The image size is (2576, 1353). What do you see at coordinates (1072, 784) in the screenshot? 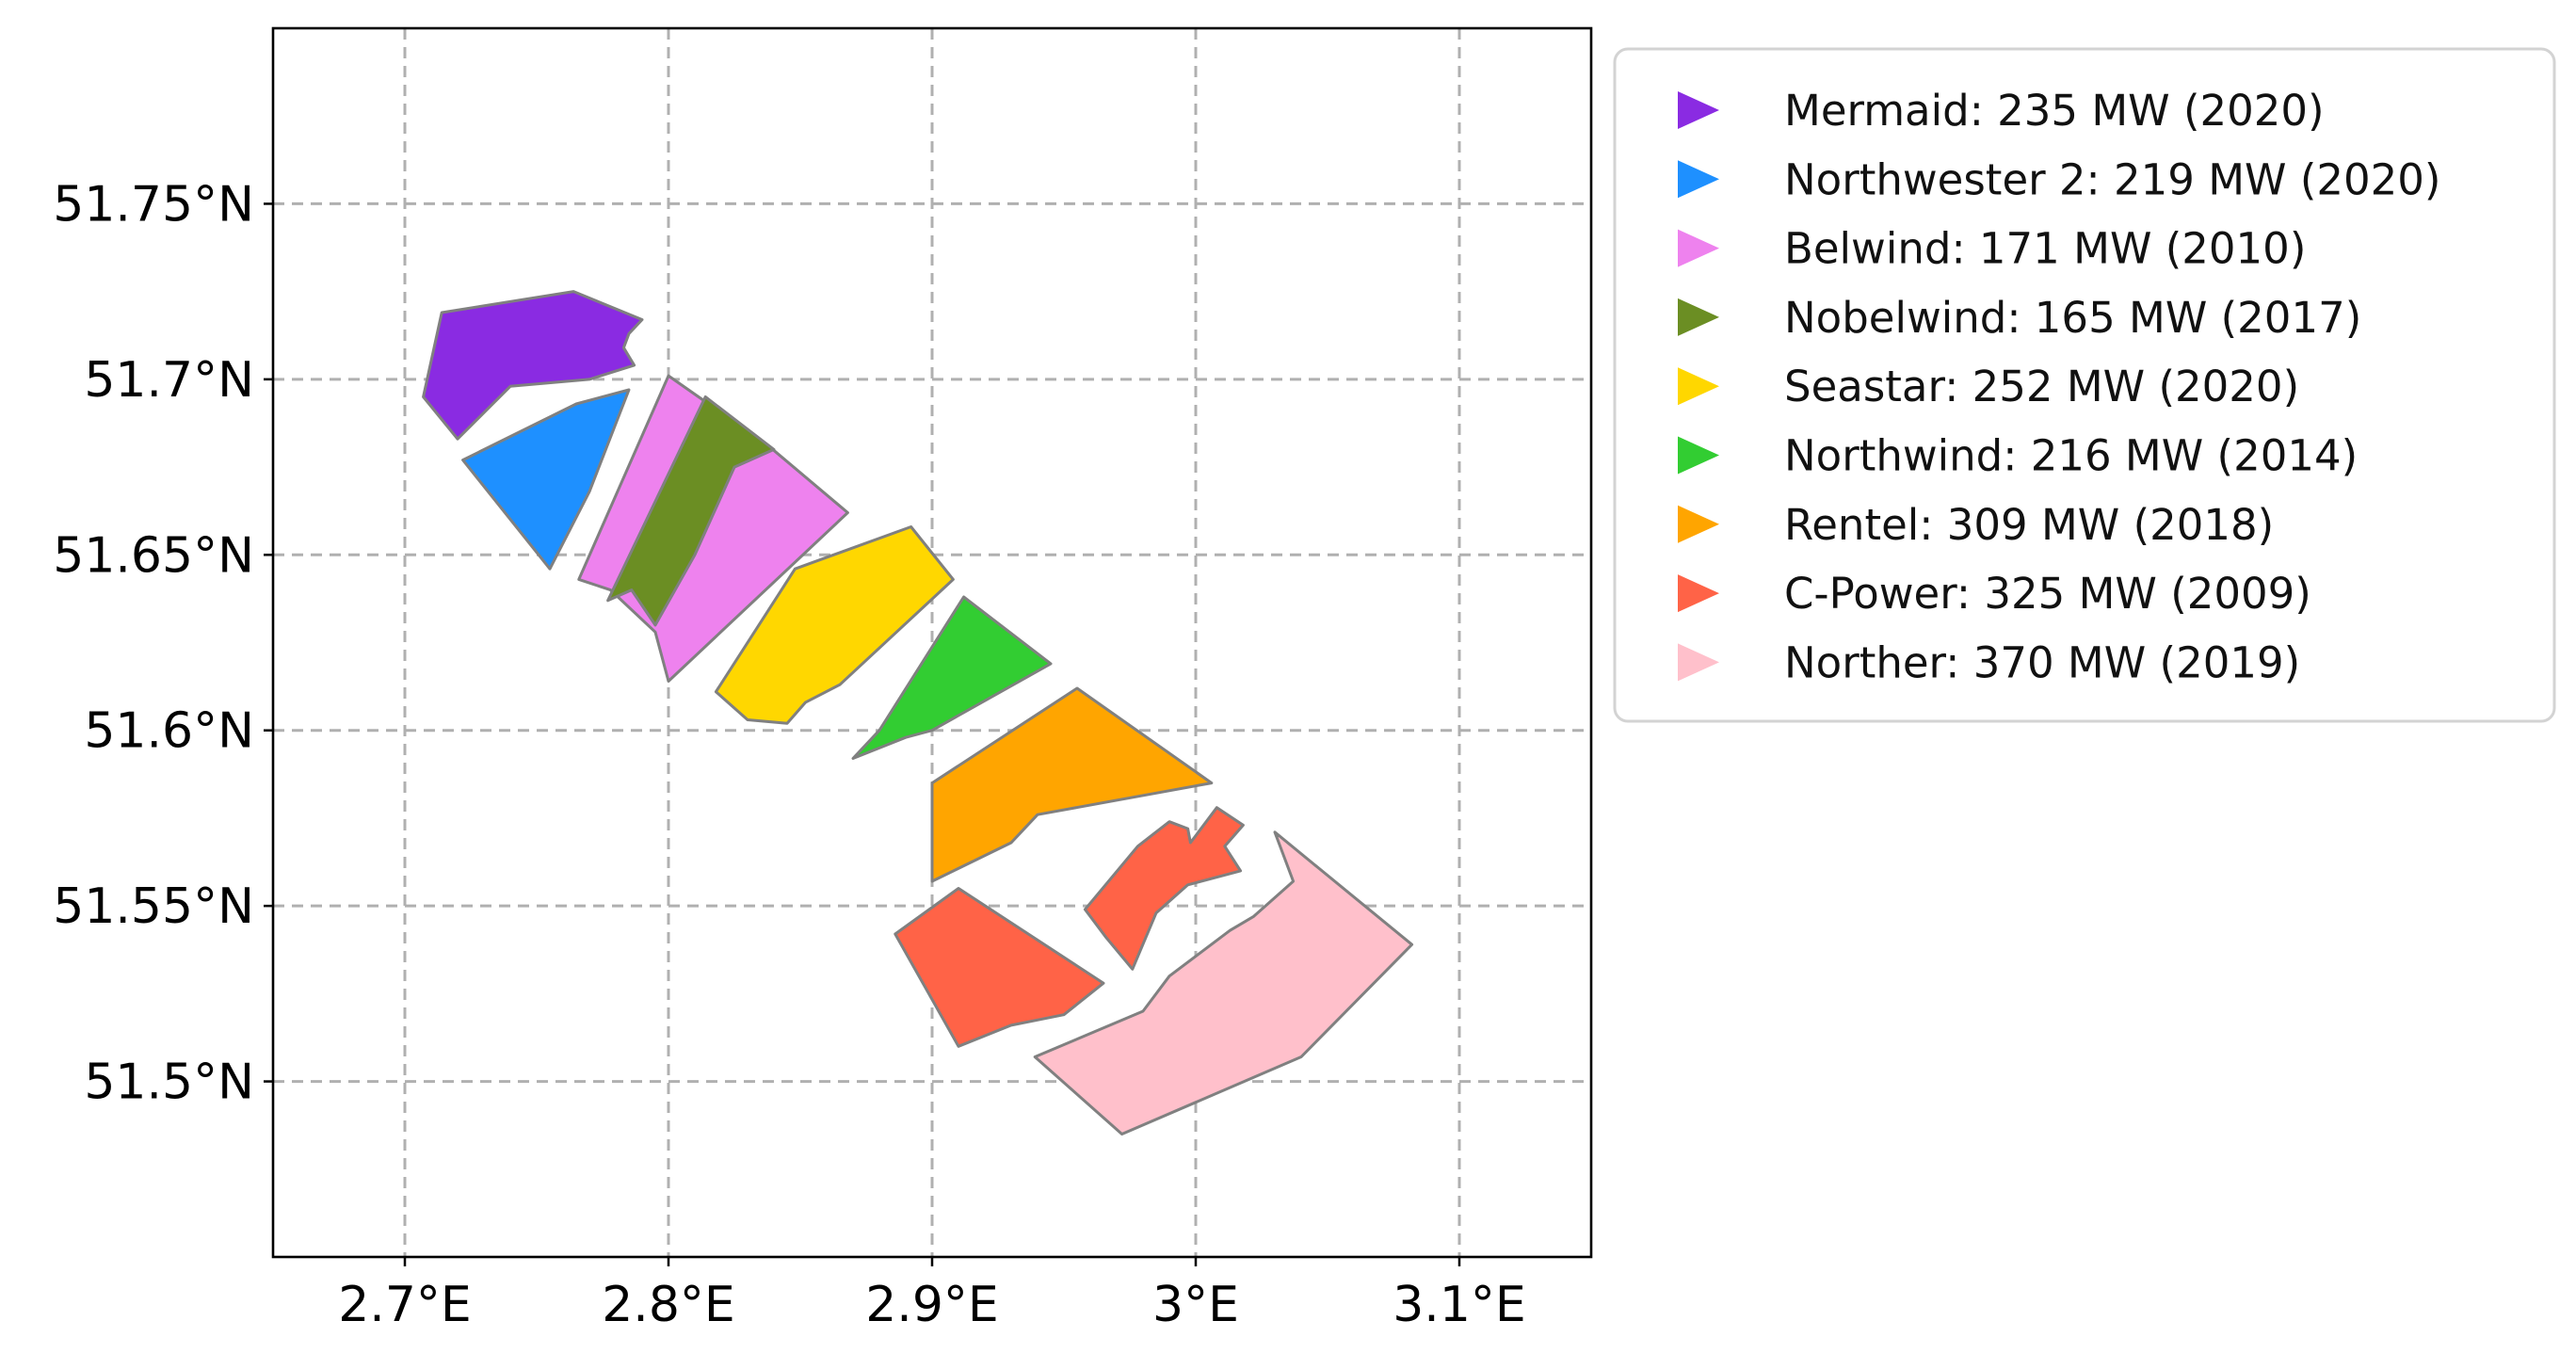
I see `zone-rentel` at bounding box center [1072, 784].